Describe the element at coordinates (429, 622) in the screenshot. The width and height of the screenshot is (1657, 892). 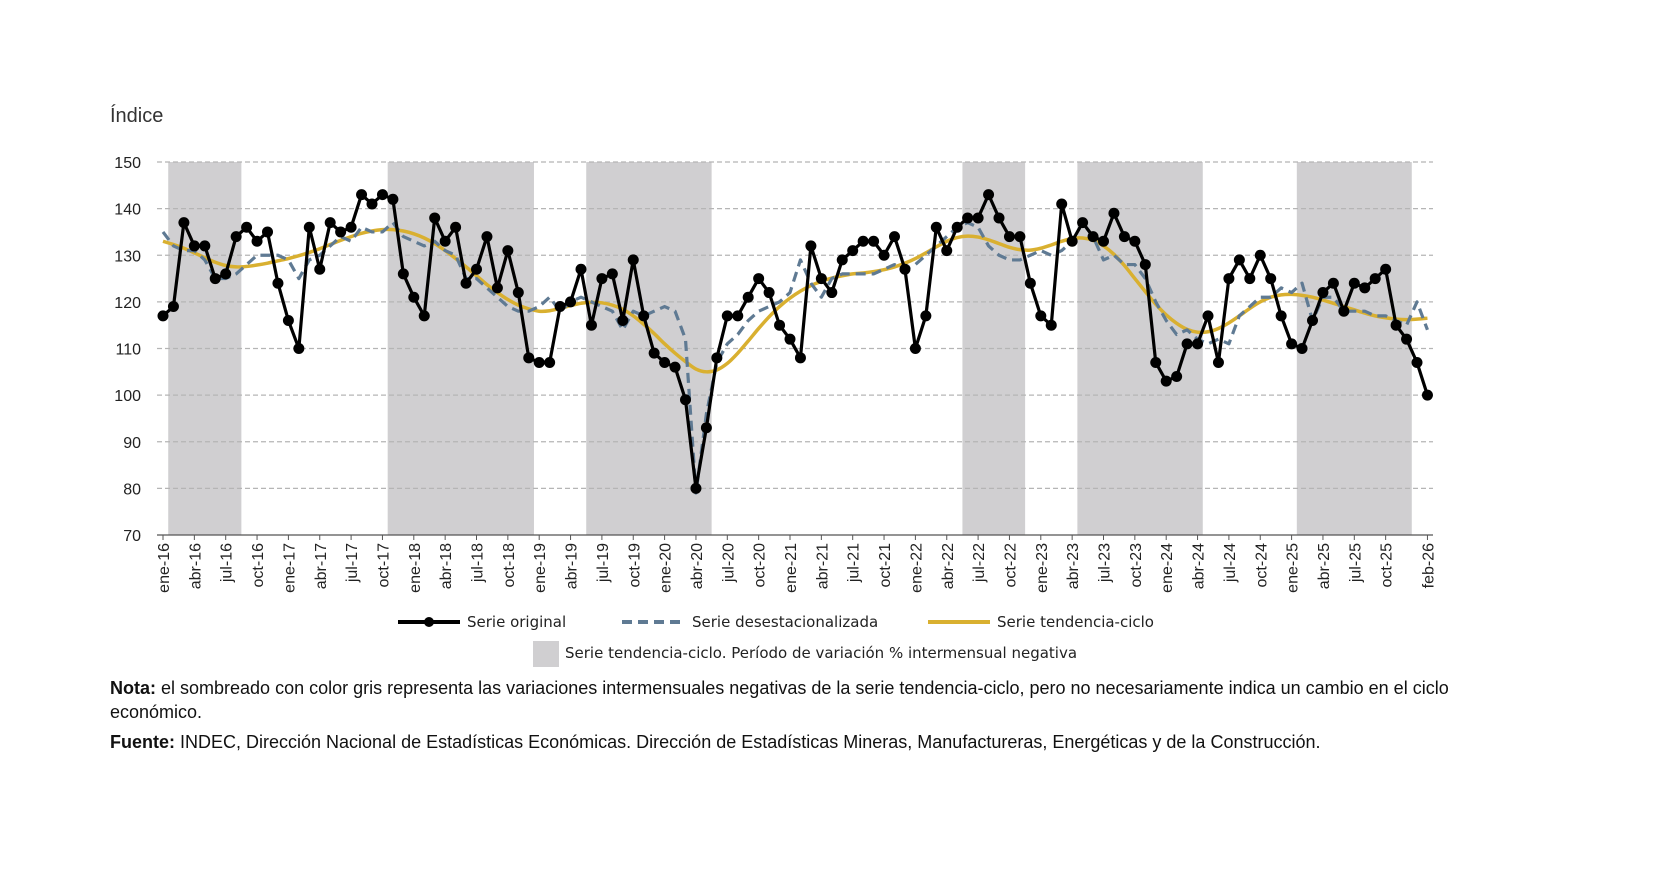
I see `legend-marker-original` at that location.